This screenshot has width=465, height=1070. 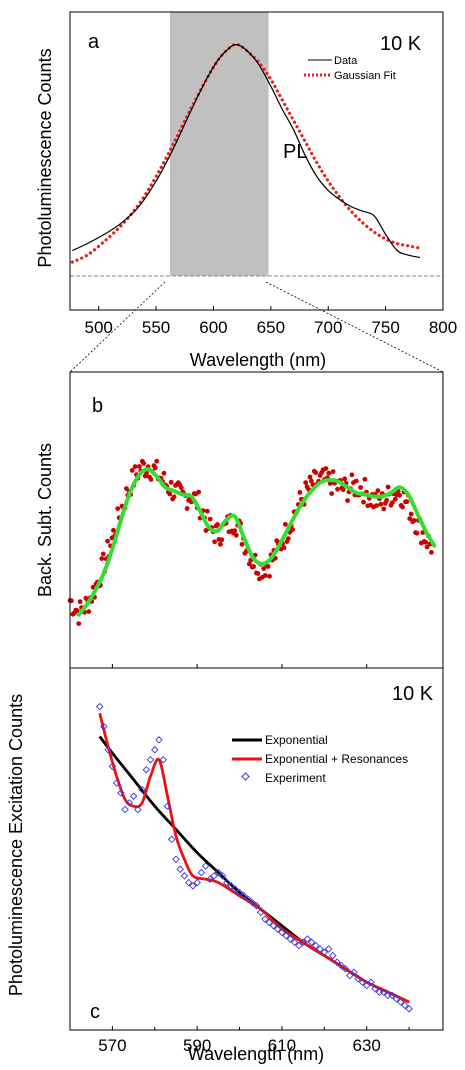 I want to click on legend-exponential-label: Exponential, so click(x=296, y=740).